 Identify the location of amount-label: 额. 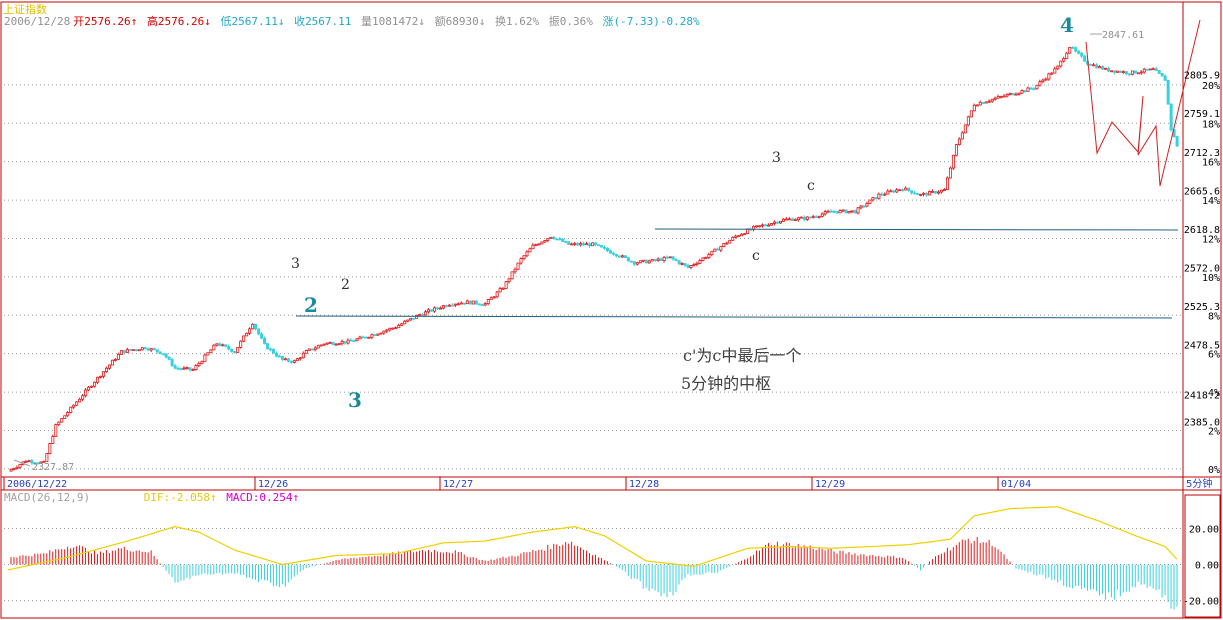
(440, 21).